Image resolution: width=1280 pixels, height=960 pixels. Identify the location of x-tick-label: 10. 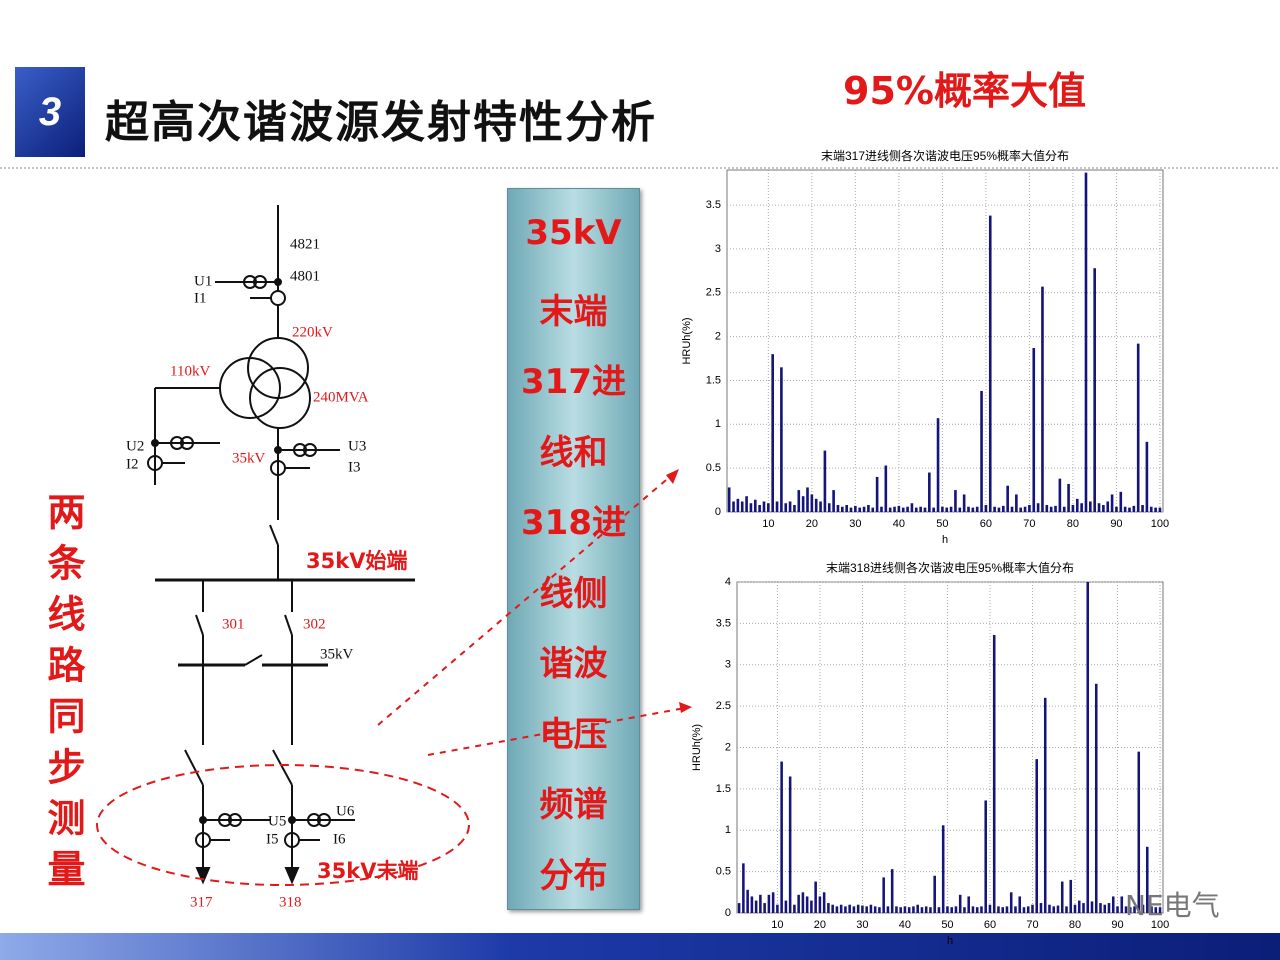
(777, 925).